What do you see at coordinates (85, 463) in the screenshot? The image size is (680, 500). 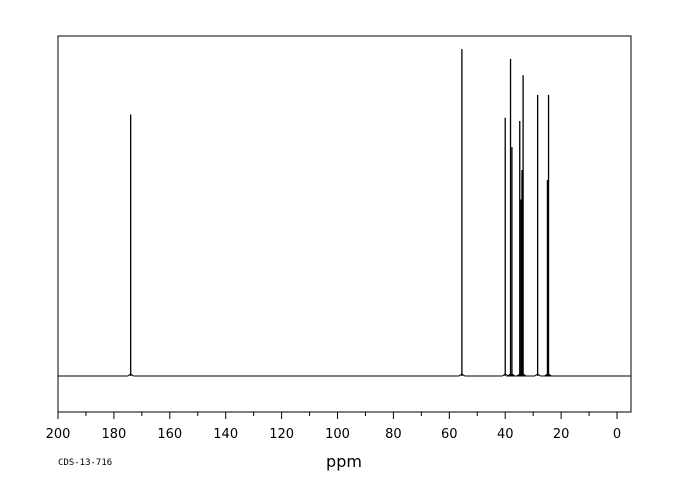 I see `sample-code-label: CDS-13-716` at bounding box center [85, 463].